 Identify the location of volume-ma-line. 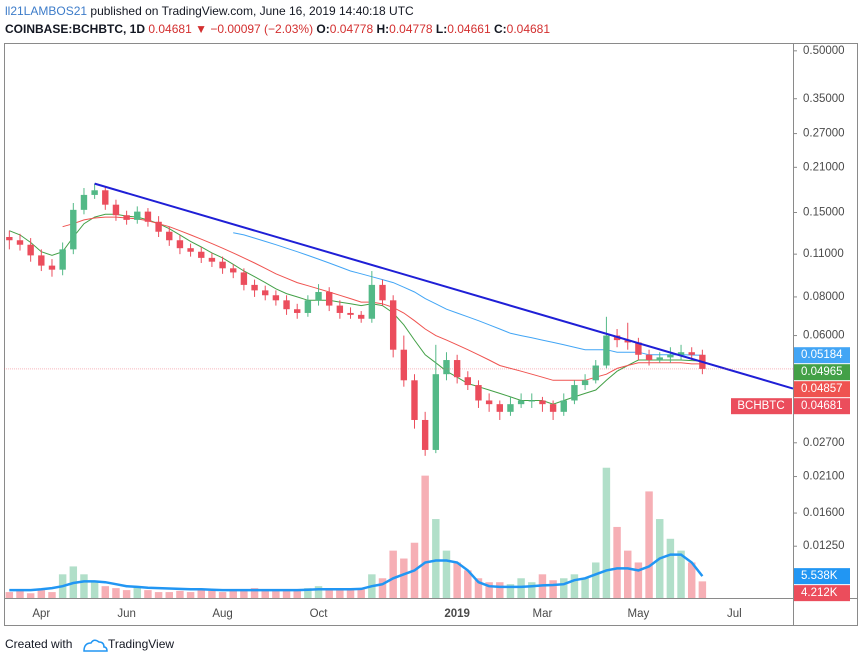
(356, 572).